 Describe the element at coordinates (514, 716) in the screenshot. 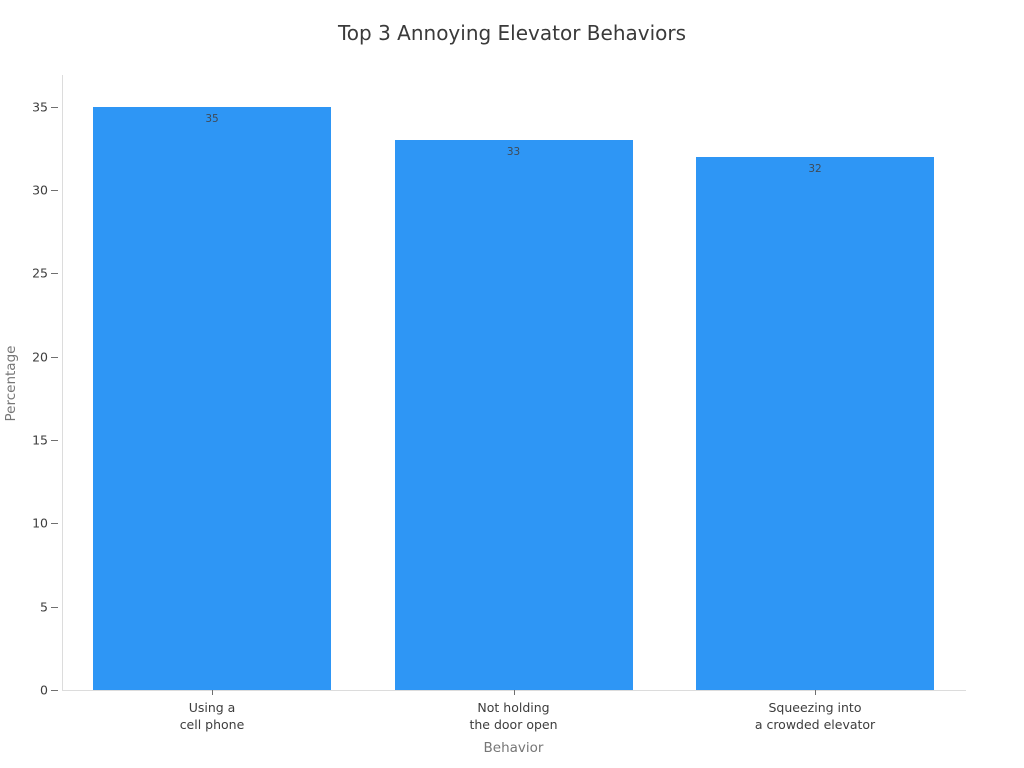

I see `x-tick-label: Not holding the door open` at that location.